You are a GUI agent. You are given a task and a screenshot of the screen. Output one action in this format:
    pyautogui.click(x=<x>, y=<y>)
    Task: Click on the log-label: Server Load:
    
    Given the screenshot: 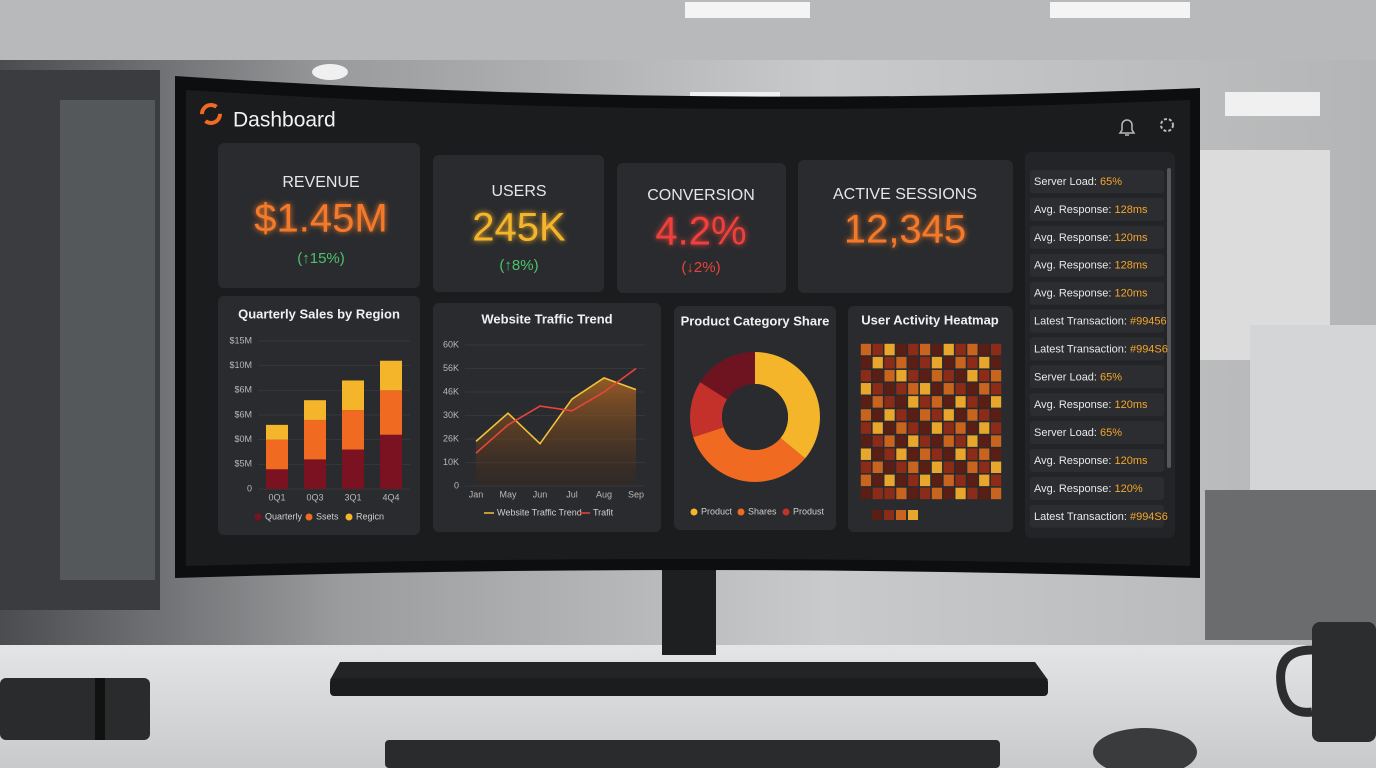 What is the action you would take?
    pyautogui.click(x=1065, y=433)
    